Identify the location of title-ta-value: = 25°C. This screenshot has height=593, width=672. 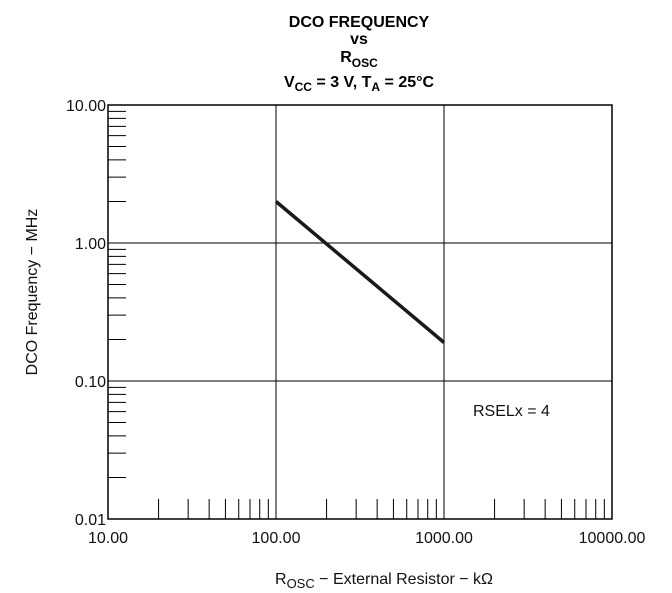
(407, 82).